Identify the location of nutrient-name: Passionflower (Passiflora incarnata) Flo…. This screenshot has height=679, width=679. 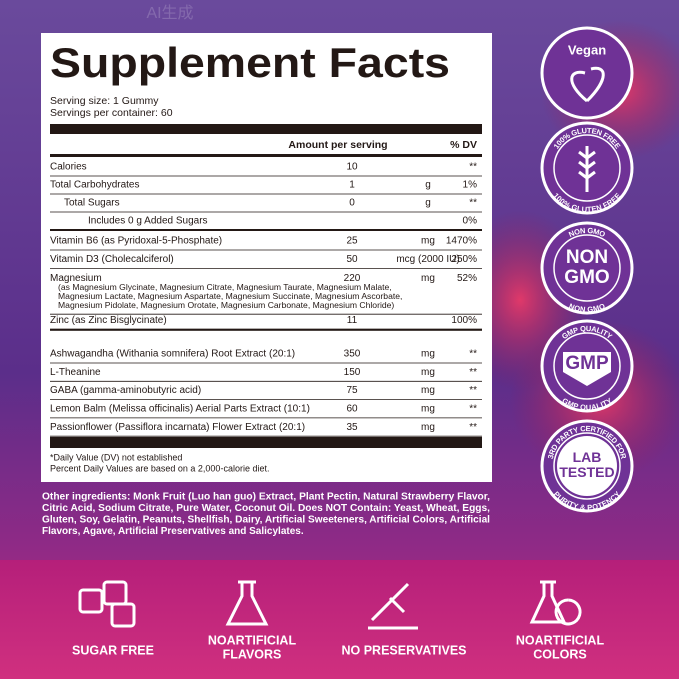
(177, 427).